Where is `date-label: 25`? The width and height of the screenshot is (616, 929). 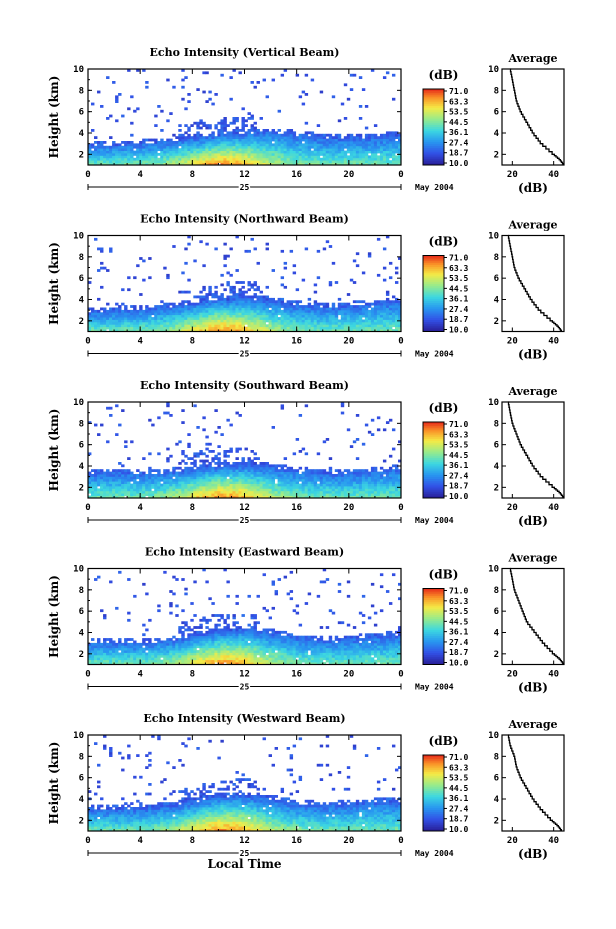
date-label: 25 is located at coordinates (245, 187).